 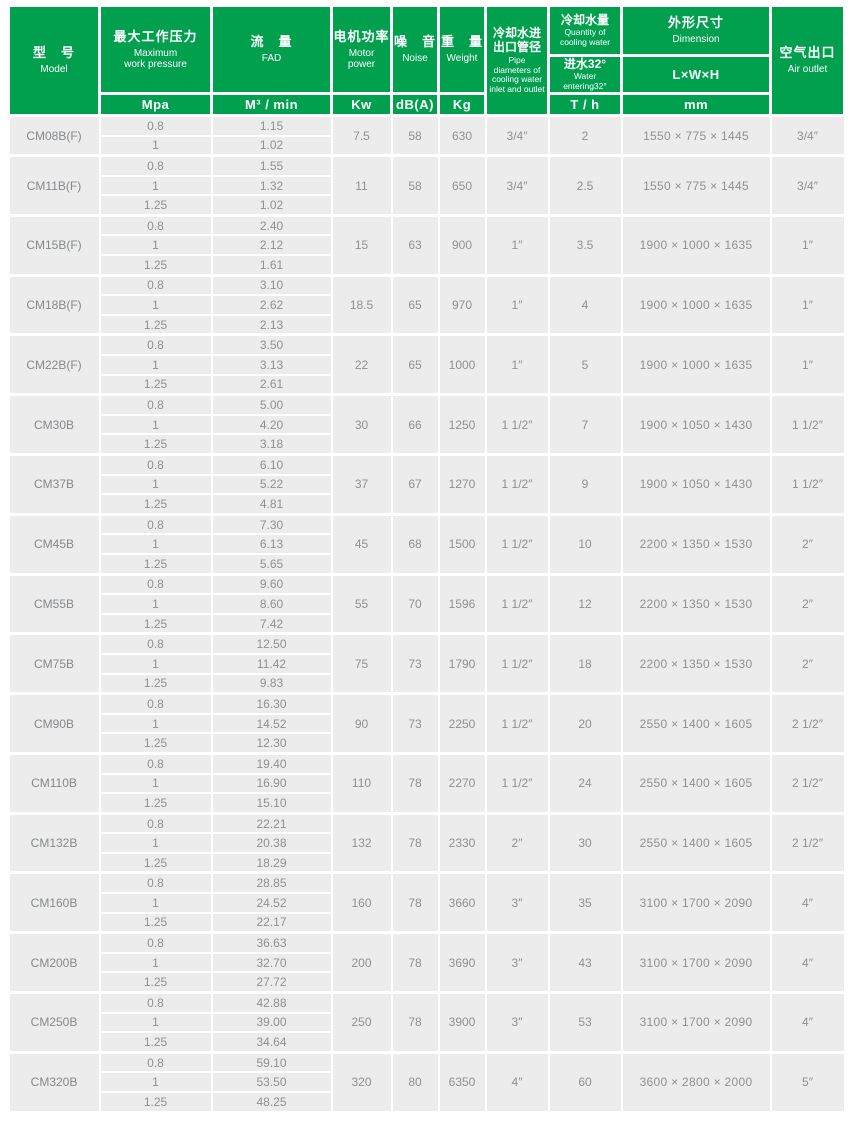 I want to click on model-cell: CM08B(F), so click(x=54, y=135).